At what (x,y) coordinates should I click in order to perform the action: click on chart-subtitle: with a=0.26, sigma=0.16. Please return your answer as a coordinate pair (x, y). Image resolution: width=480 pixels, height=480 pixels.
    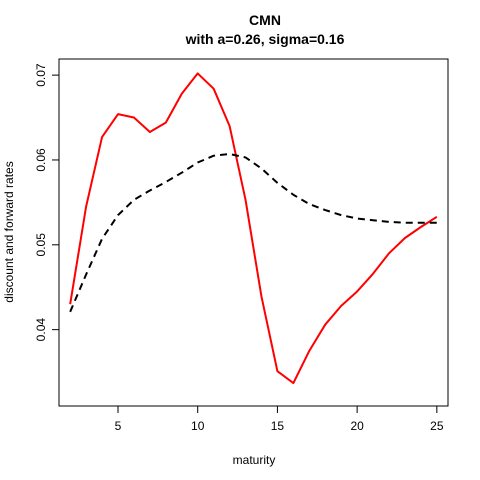
    Looking at the image, I should click on (265, 39).